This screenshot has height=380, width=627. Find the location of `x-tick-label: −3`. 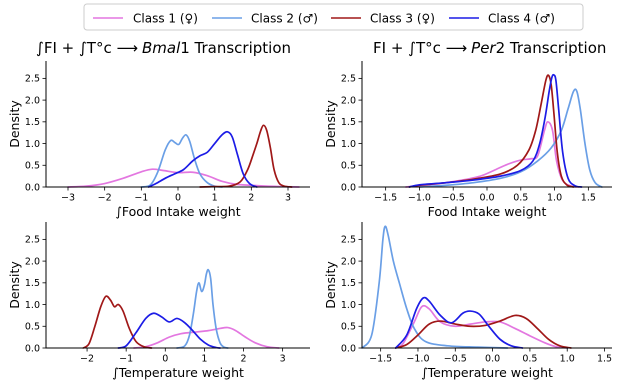

x-tick-label: −3 is located at coordinates (68, 198).